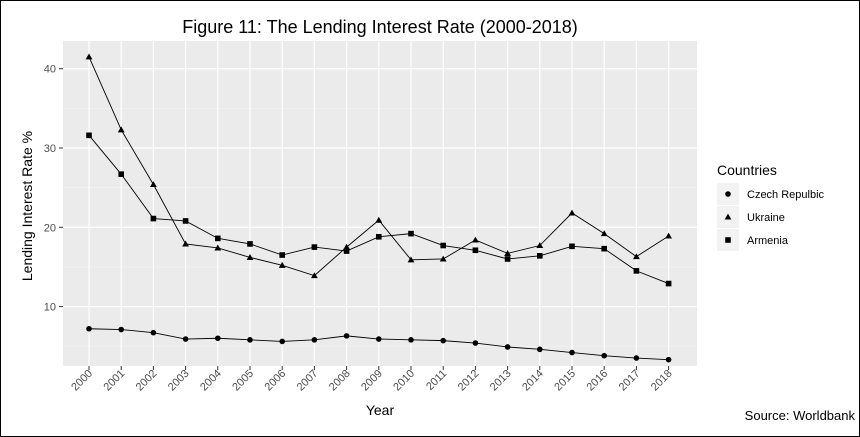 The height and width of the screenshot is (437, 860). I want to click on x-tick-label: 2005, so click(243, 381).